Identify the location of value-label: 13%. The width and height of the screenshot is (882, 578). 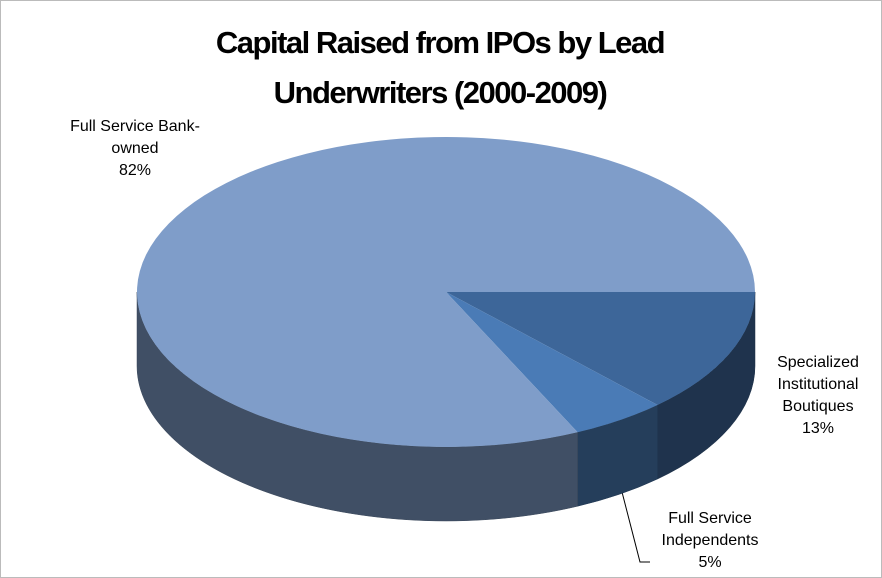
(818, 428).